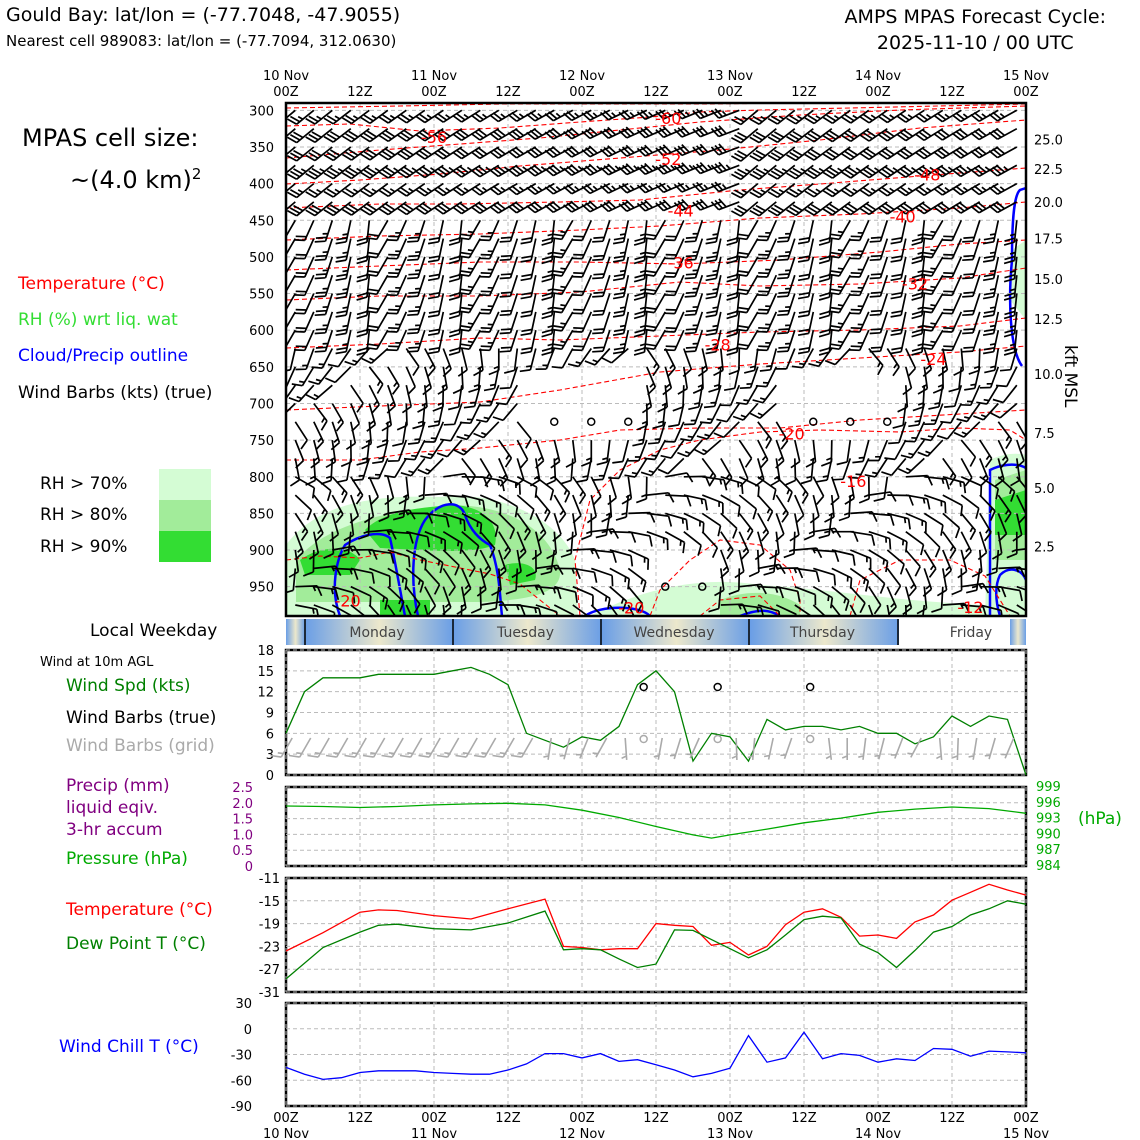 This screenshot has height=1140, width=1140. Describe the element at coordinates (265, 693) in the screenshot. I see `wind-tick-label: 12` at that location.